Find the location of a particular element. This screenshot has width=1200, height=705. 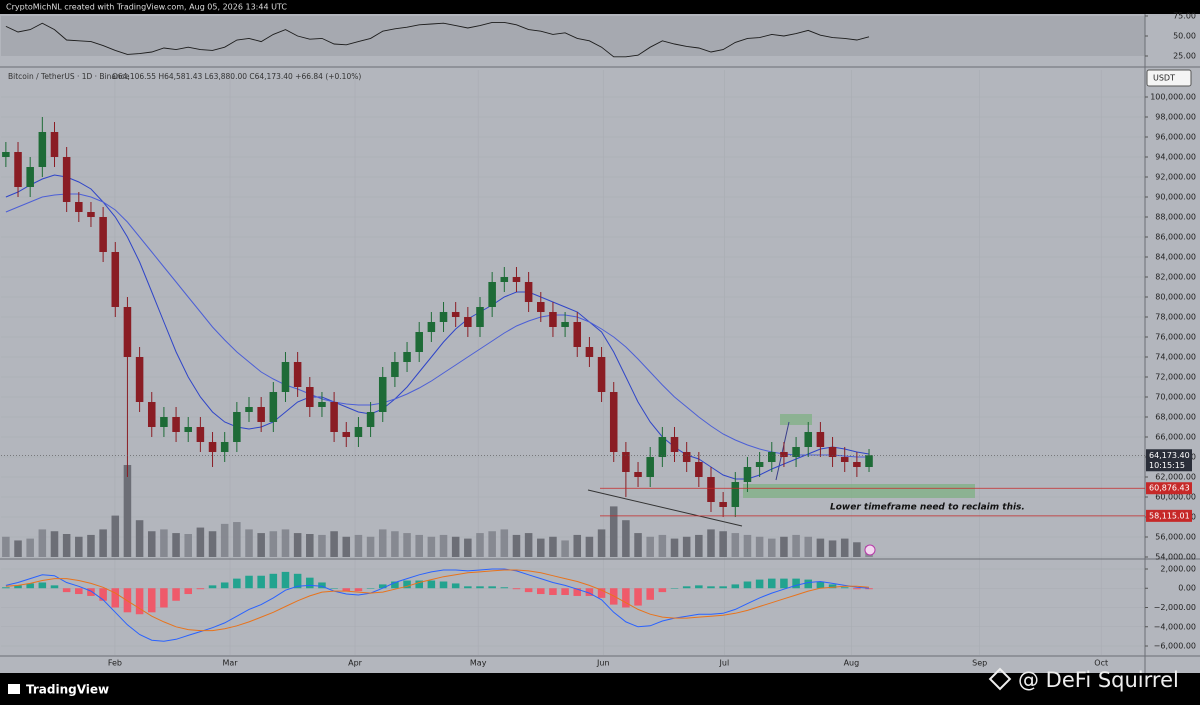

y-tick-label: 2,000.00 is located at coordinates (1178, 568).